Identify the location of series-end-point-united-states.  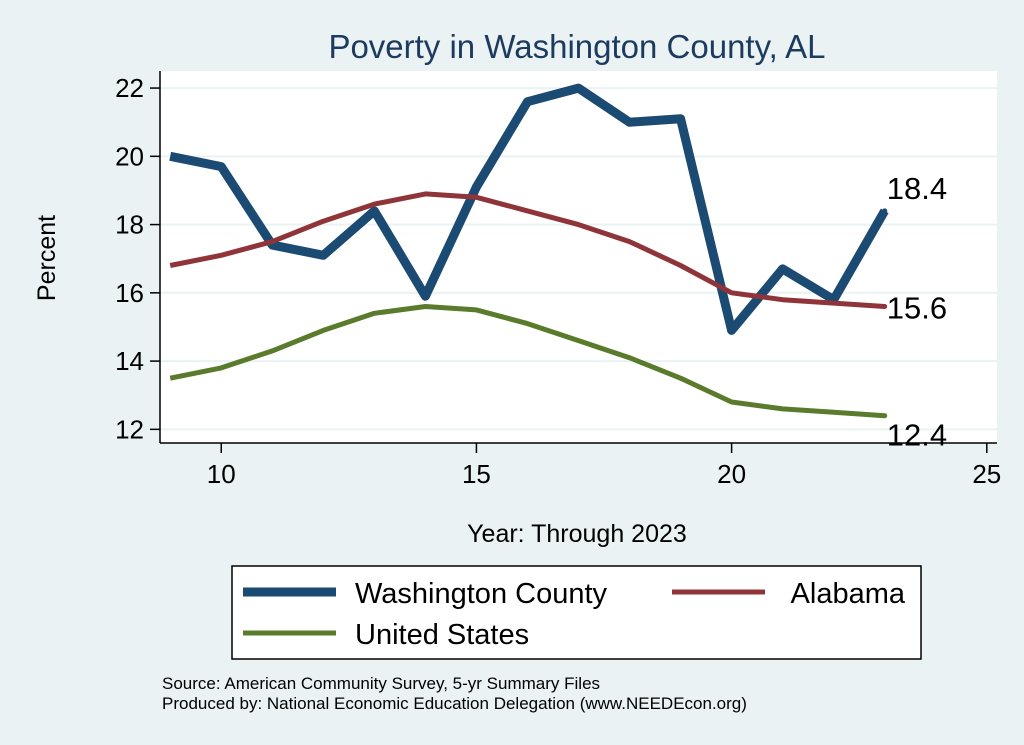
(885, 416).